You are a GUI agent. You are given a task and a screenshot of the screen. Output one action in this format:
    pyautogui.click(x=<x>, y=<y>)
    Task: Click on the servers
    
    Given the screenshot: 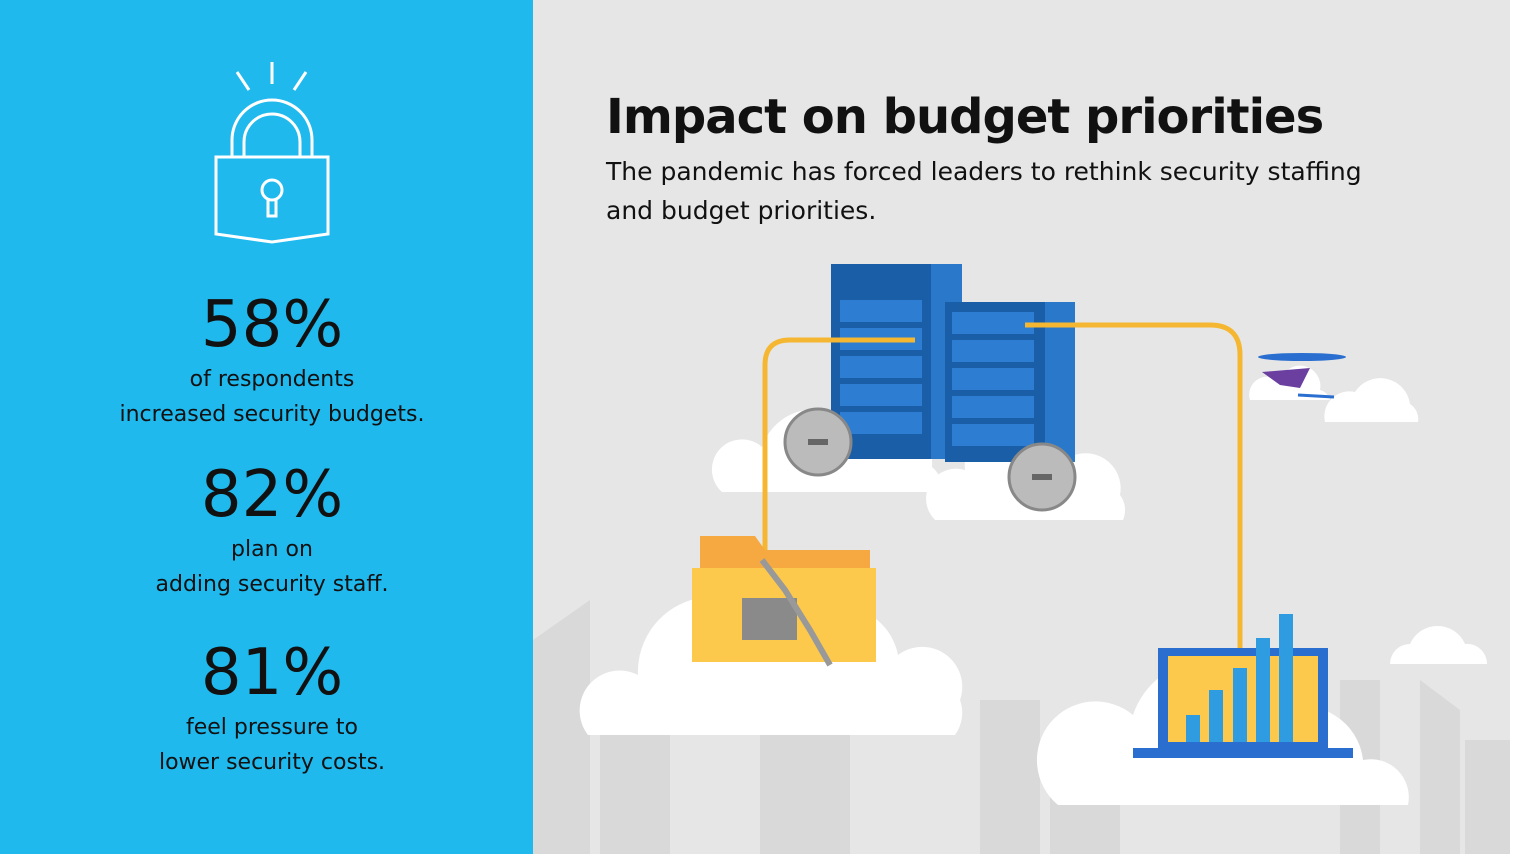 What is the action you would take?
    pyautogui.click(x=953, y=363)
    